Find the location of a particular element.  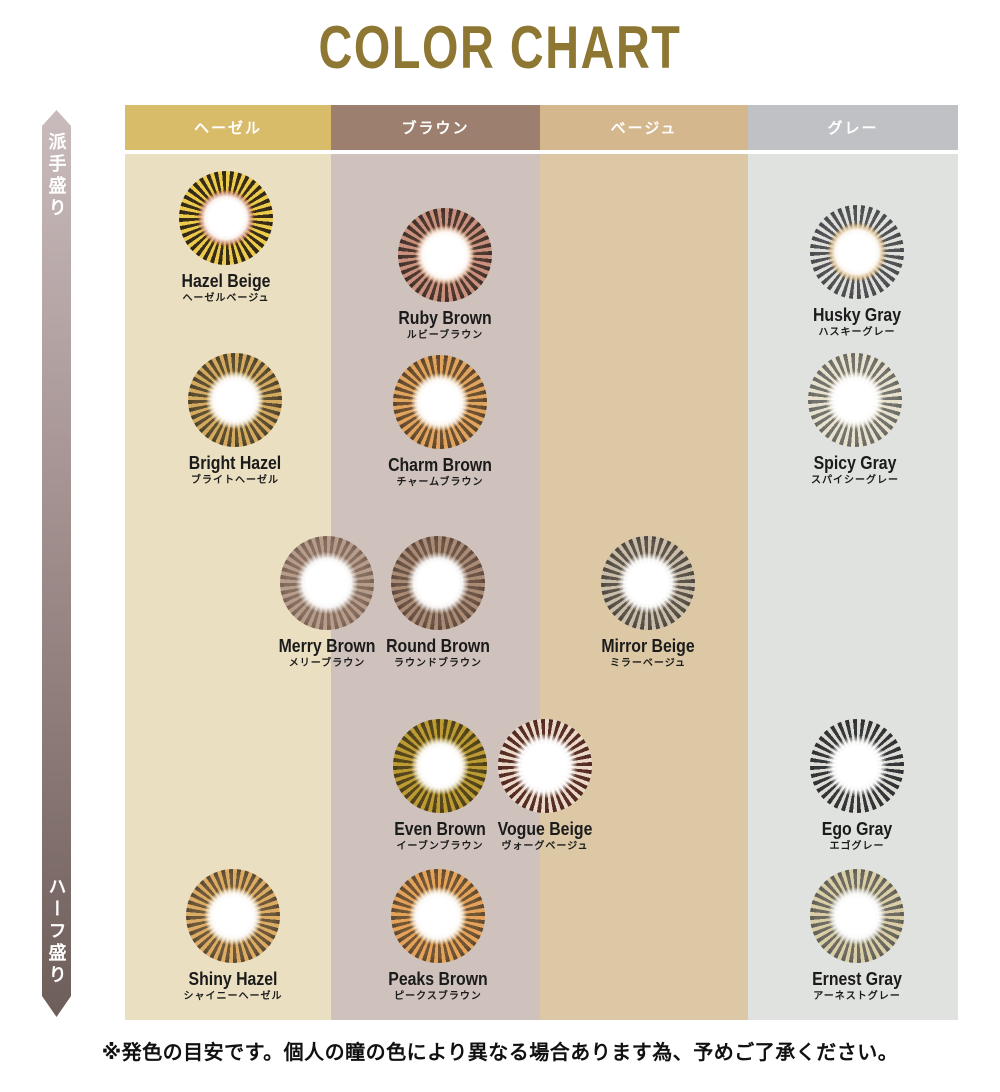

lens-swatch-husky-gray is located at coordinates (857, 252).